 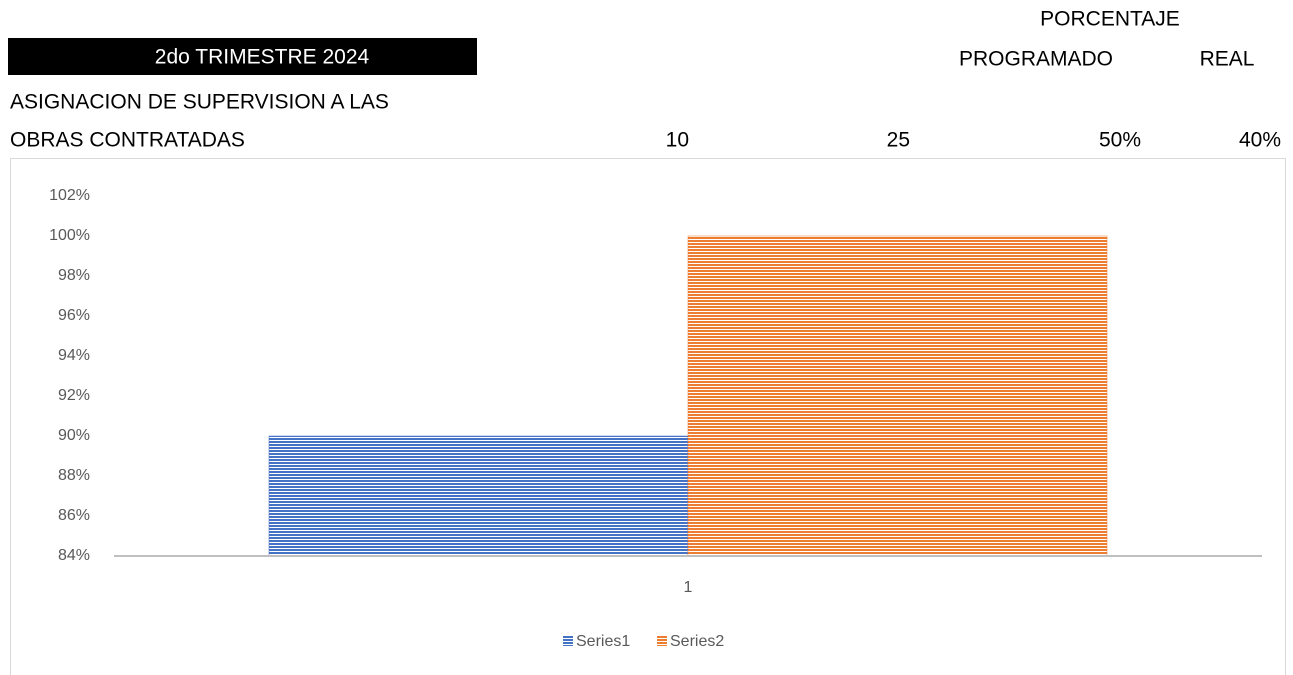 What do you see at coordinates (74, 315) in the screenshot?
I see `y-tick-label: 96%` at bounding box center [74, 315].